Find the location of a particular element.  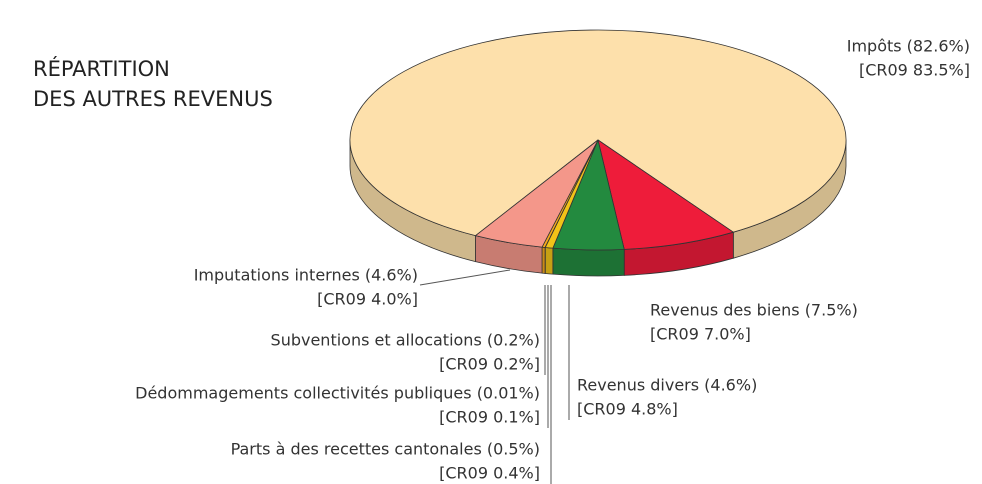

slice-label: Subventions et allocations (0.2%) is located at coordinates (405, 340).